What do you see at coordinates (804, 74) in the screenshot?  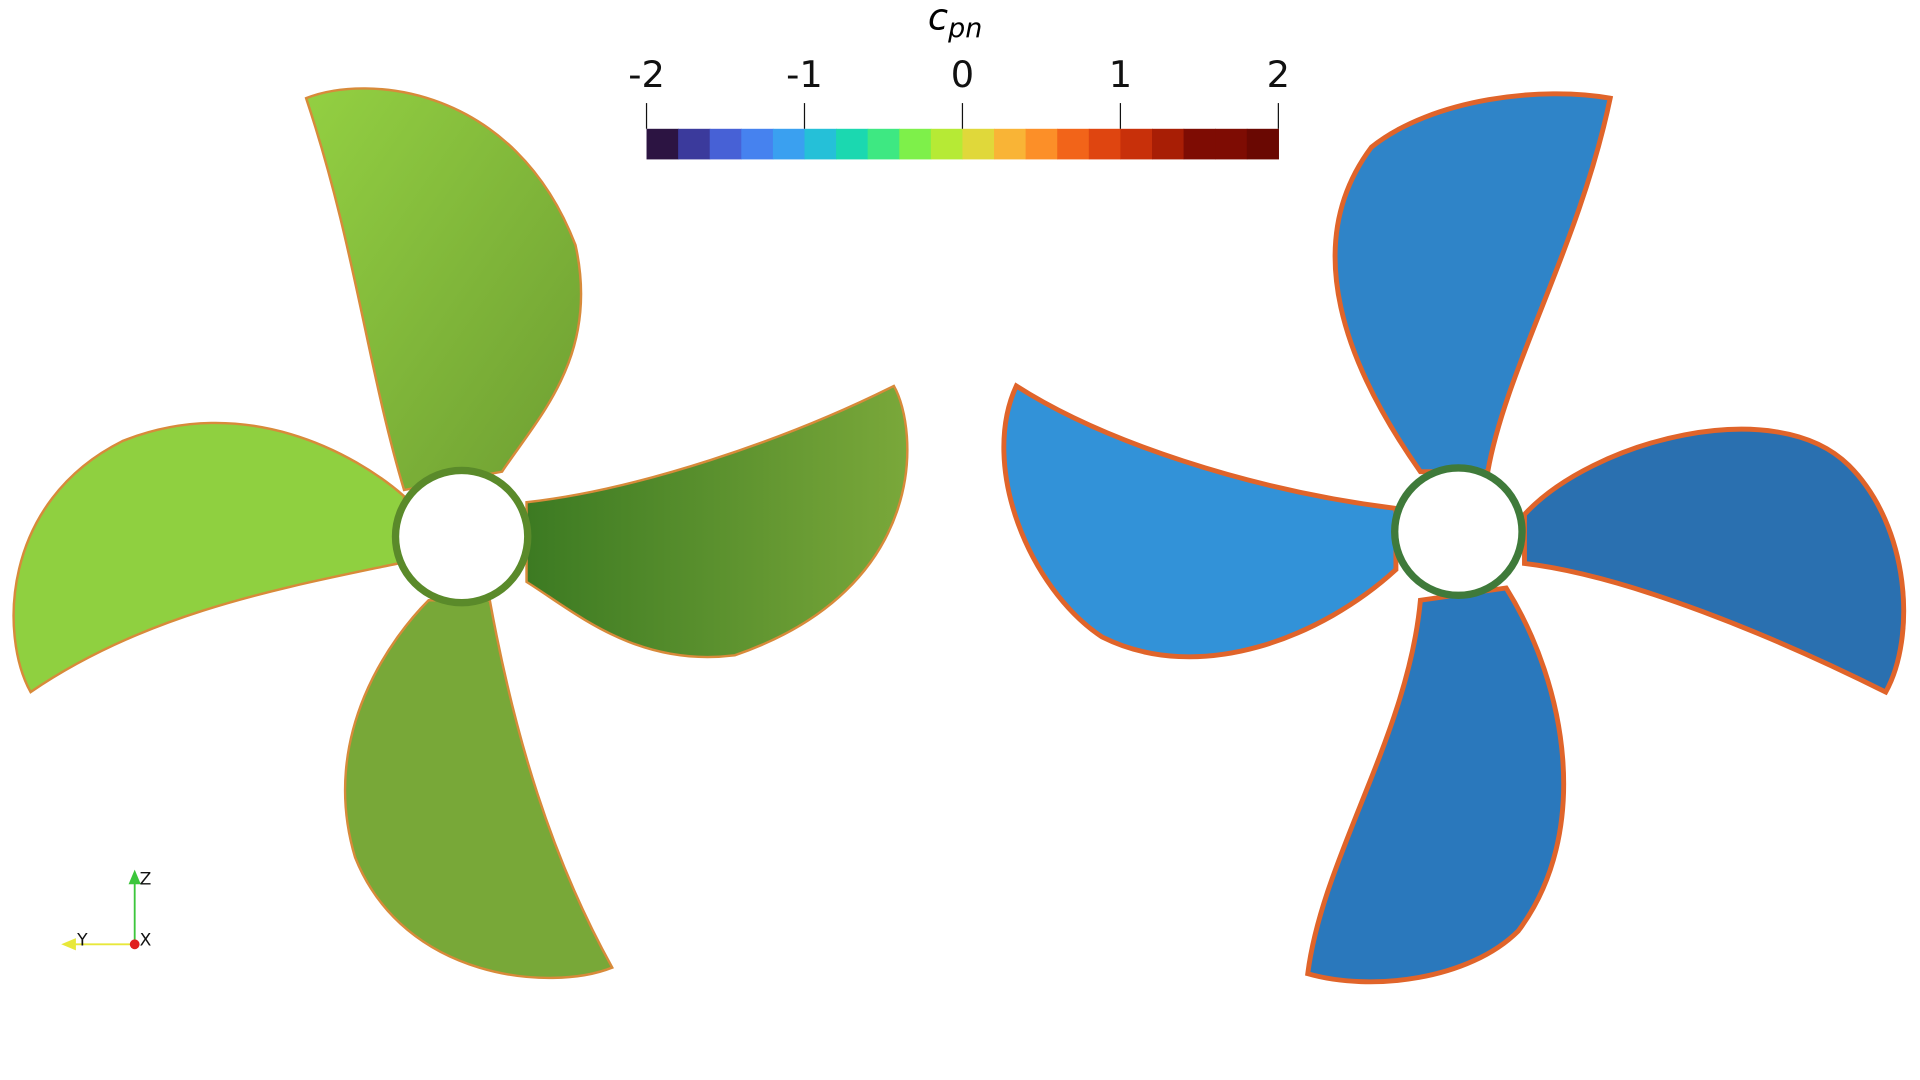 I see `tick-label: -1` at bounding box center [804, 74].